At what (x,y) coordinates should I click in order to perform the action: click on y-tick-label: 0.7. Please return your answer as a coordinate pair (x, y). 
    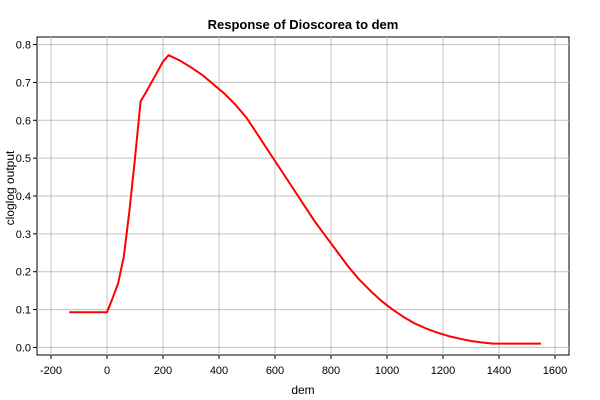
    Looking at the image, I should click on (23, 83).